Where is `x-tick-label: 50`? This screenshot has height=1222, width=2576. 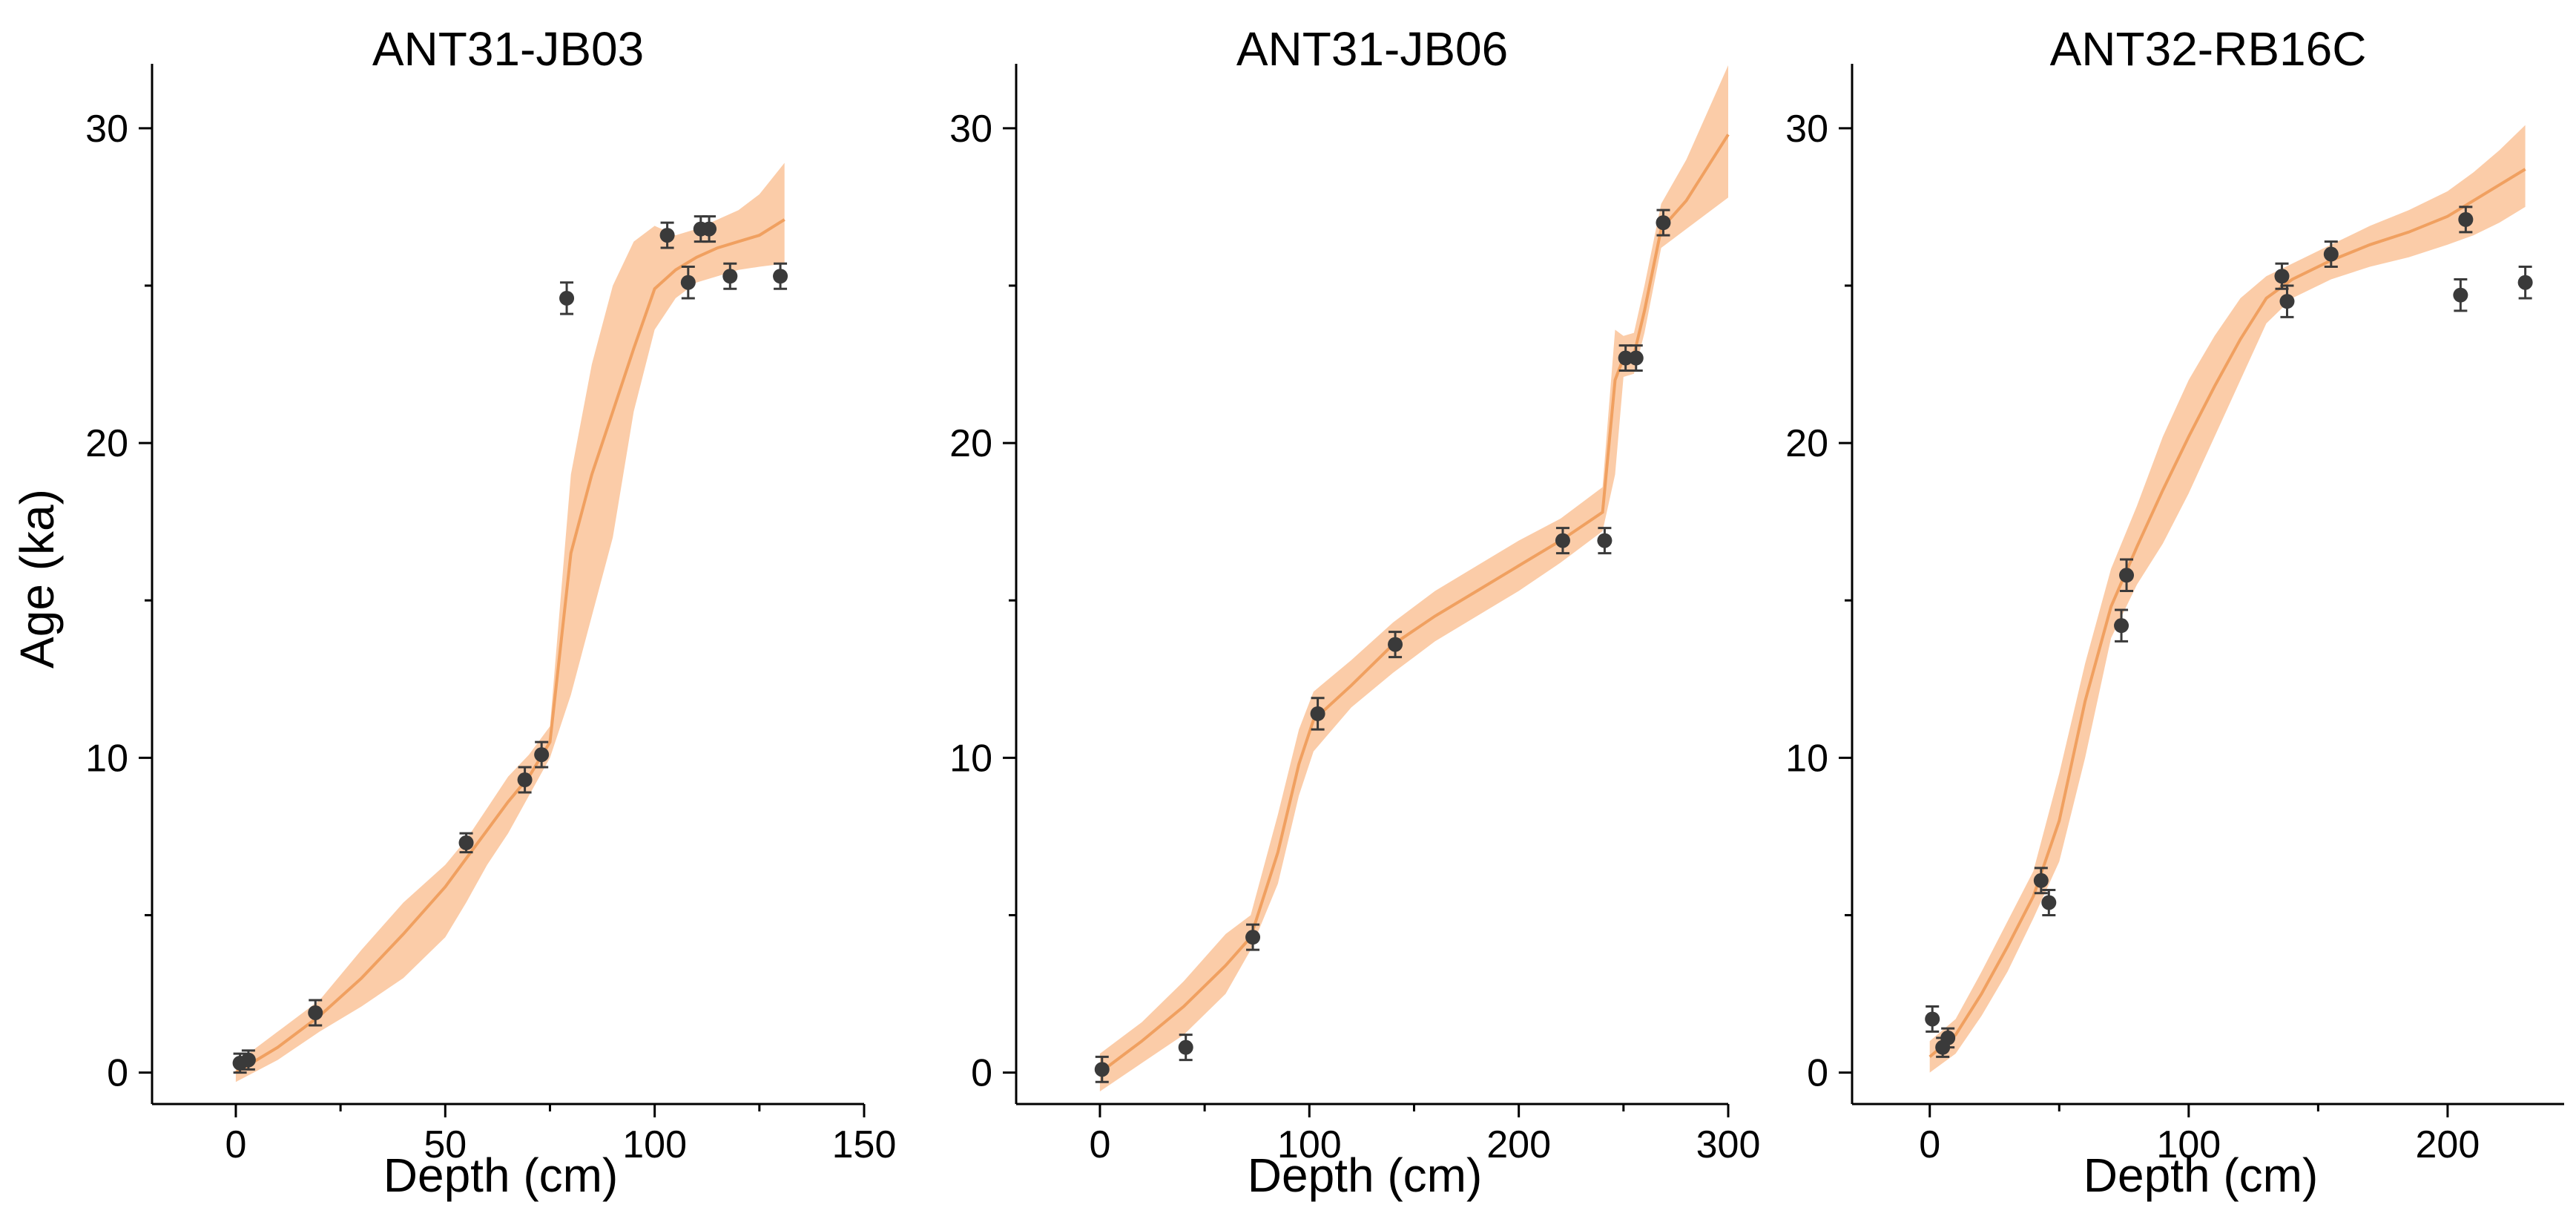
x-tick-label: 50 is located at coordinates (446, 1144).